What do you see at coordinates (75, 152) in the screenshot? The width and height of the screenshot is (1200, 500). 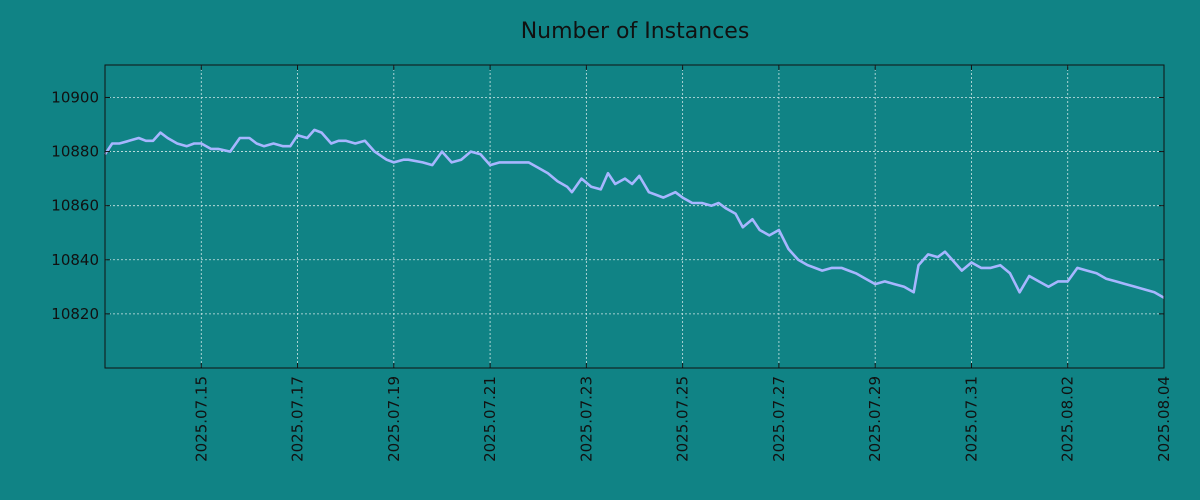 I see `y-tick-label: 10880` at bounding box center [75, 152].